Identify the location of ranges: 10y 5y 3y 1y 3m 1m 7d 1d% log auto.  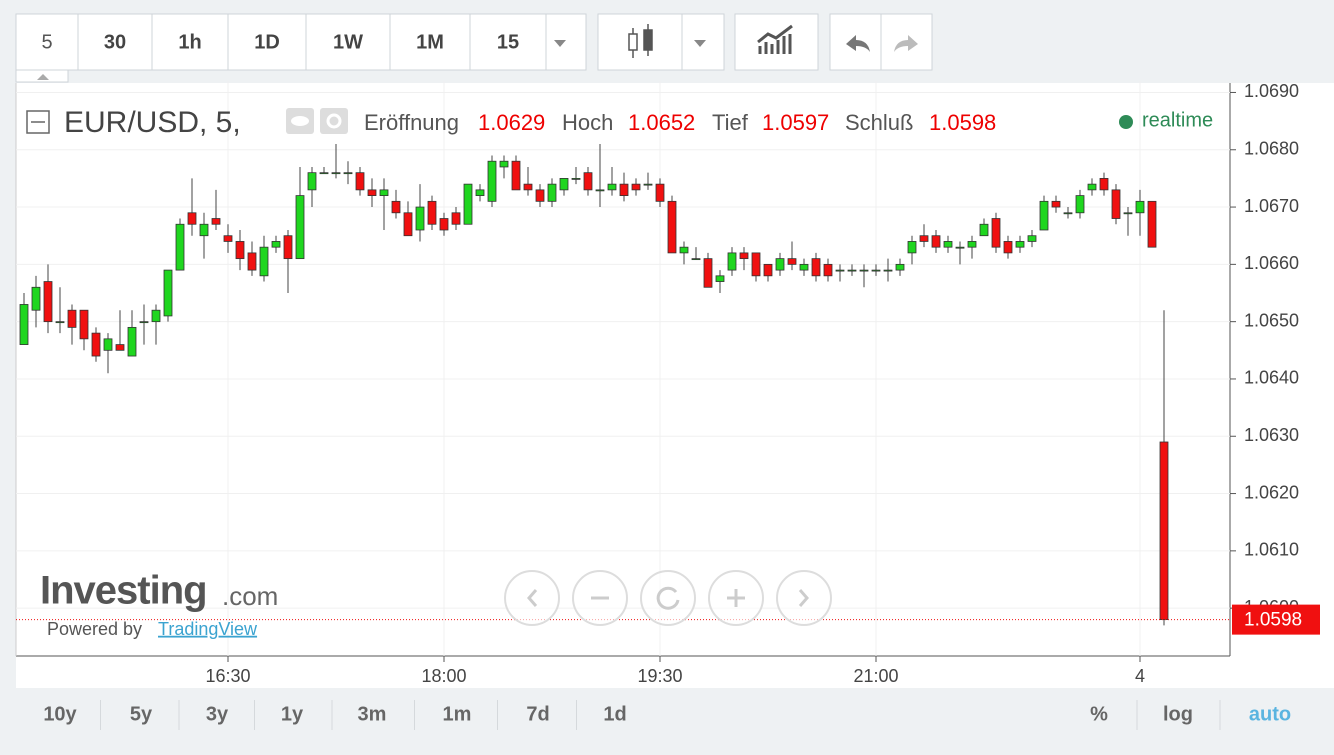
(667, 715).